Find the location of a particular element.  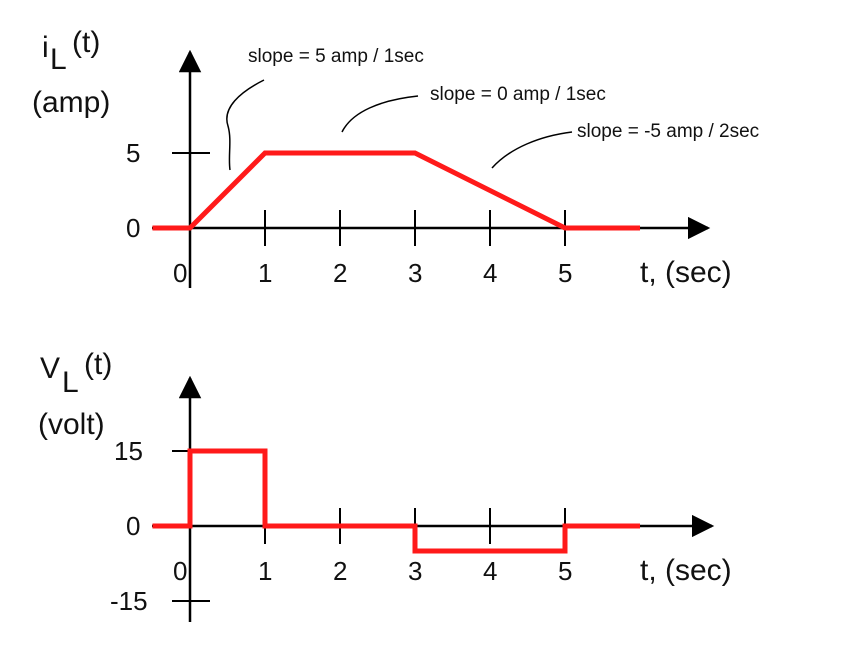

top-y-ticks: 05 is located at coordinates (168, 190).